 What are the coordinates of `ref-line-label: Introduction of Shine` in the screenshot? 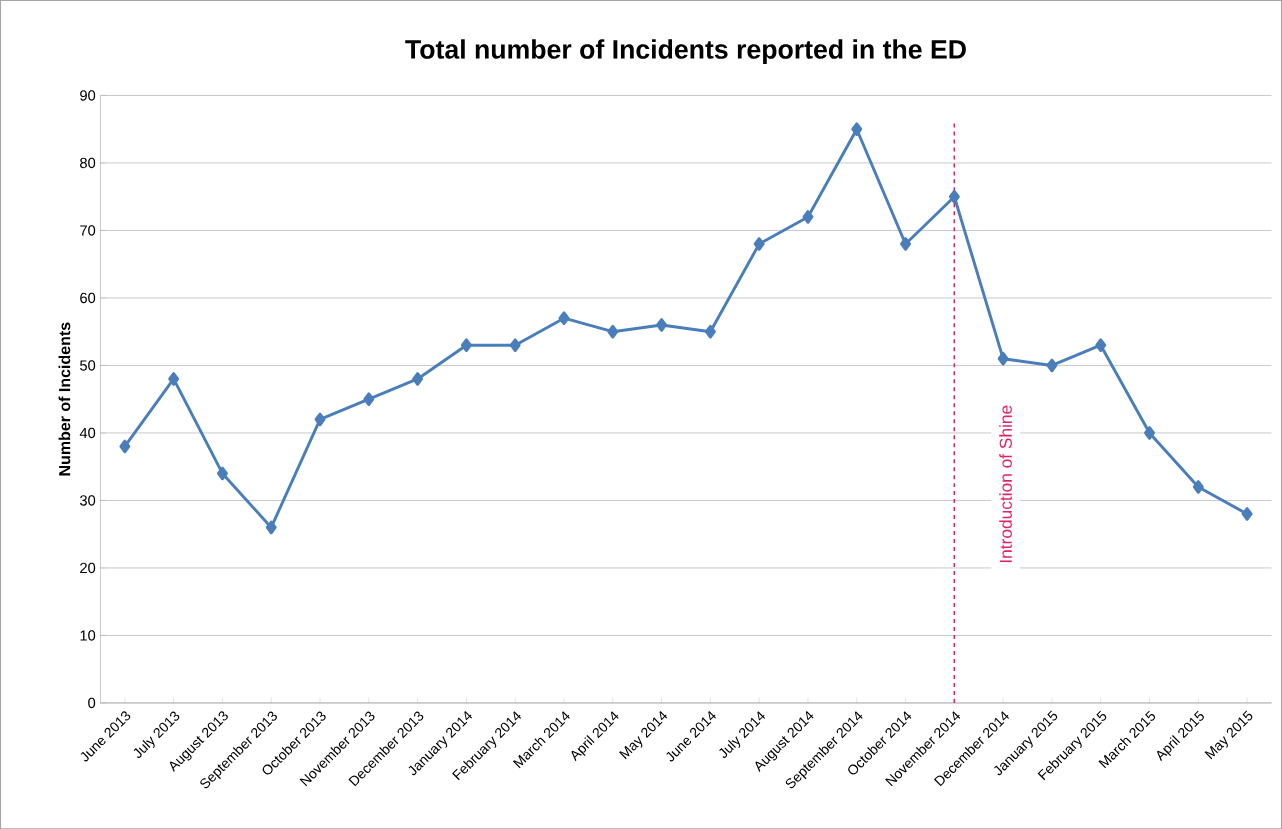 It's located at (1005, 483).